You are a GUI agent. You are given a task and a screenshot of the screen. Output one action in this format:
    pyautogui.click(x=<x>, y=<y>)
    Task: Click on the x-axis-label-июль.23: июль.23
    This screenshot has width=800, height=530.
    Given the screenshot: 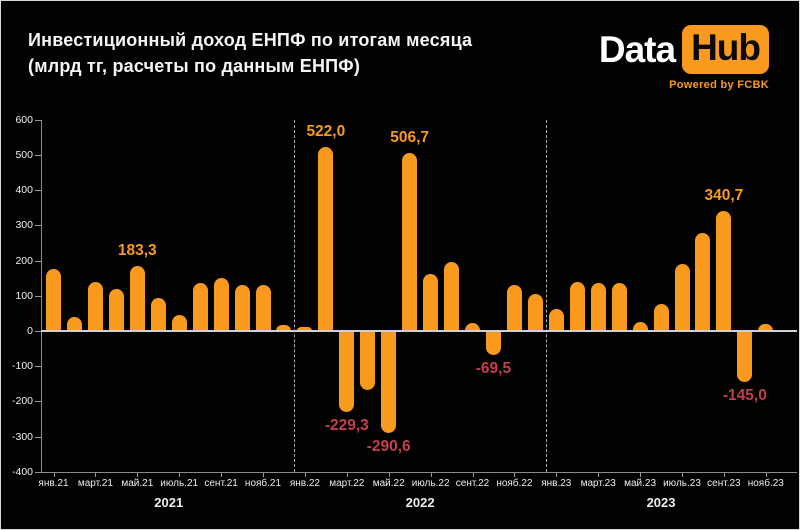 What is the action you would take?
    pyautogui.click(x=682, y=483)
    